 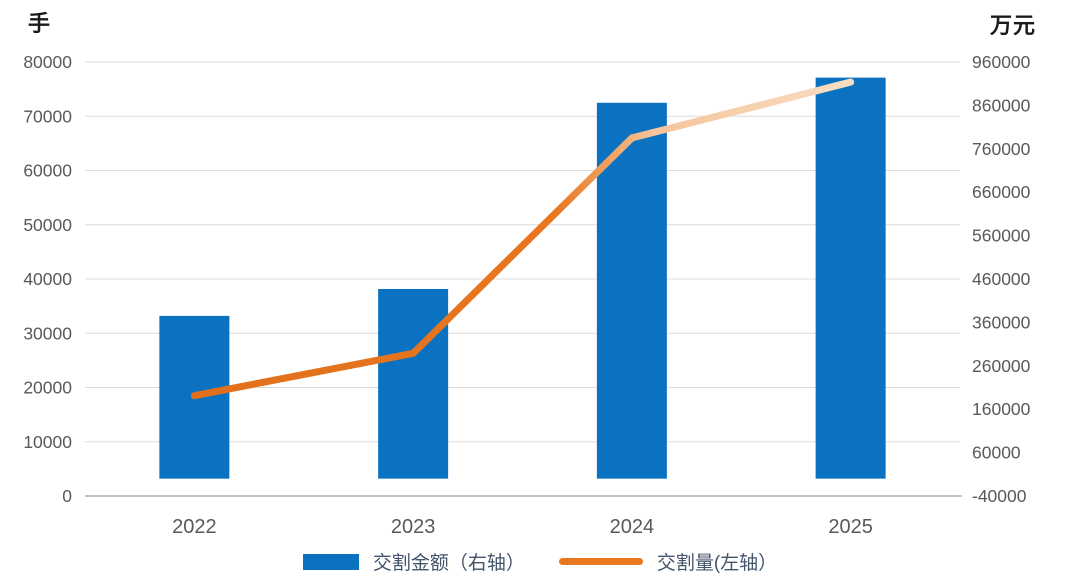 I want to click on left-axis-tick-label: 30000, so click(x=47, y=333).